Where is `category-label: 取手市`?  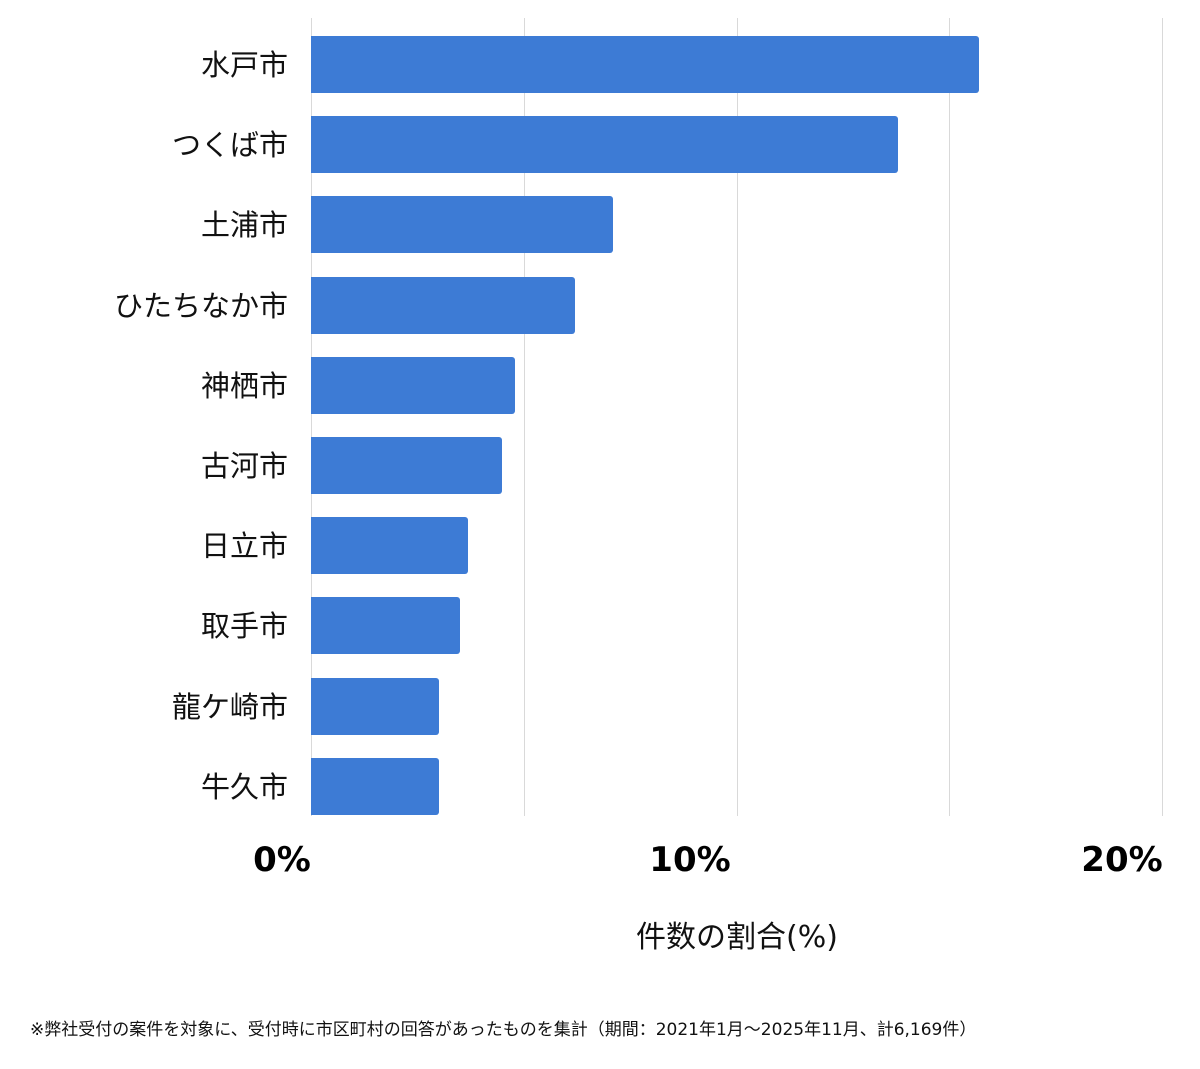 category-label: 取手市 is located at coordinates (244, 626).